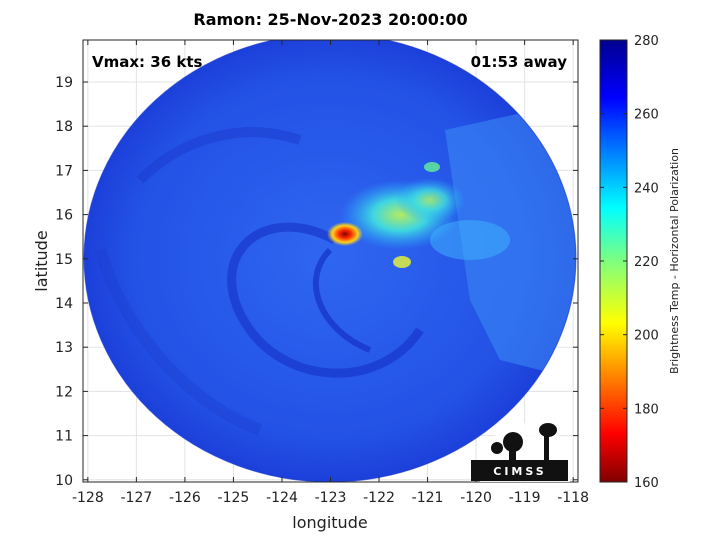 This screenshot has width=720, height=540. I want to click on swath-segment, so click(510, 240).